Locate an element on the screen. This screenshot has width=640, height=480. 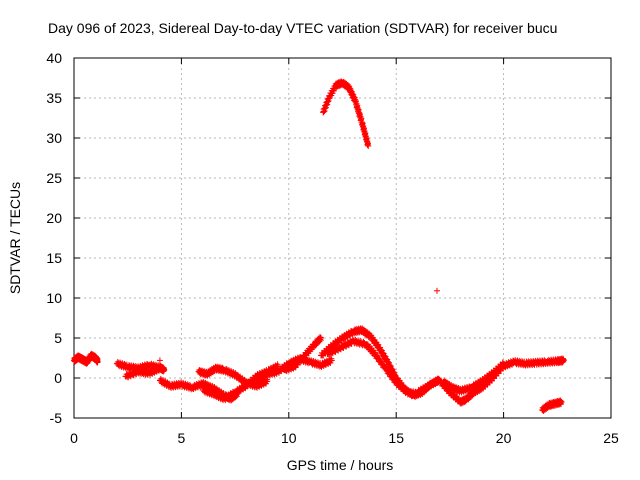
y-tick-label: 0 is located at coordinates (58, 378).